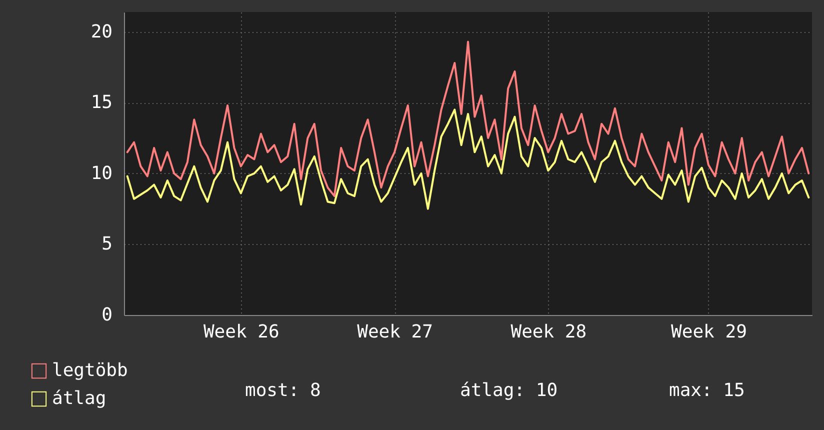 Image resolution: width=824 pixels, height=430 pixels. I want to click on legend-label: átlag, so click(79, 398).